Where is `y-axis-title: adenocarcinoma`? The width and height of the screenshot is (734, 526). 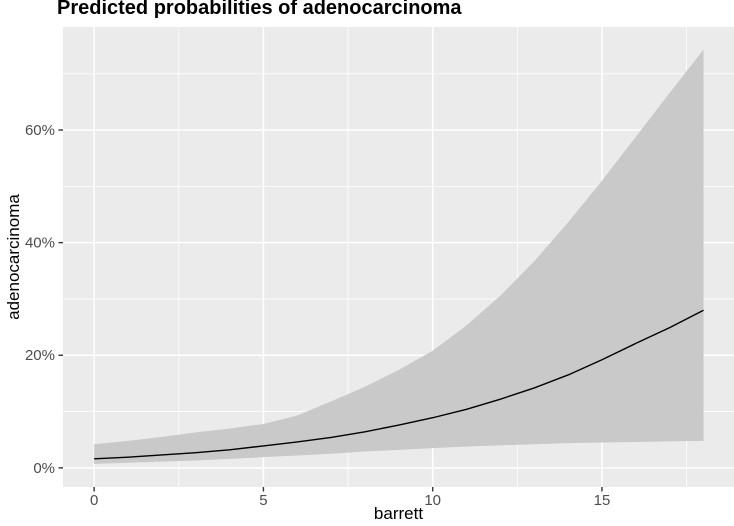
y-axis-title: adenocarcinoma is located at coordinates (13, 257).